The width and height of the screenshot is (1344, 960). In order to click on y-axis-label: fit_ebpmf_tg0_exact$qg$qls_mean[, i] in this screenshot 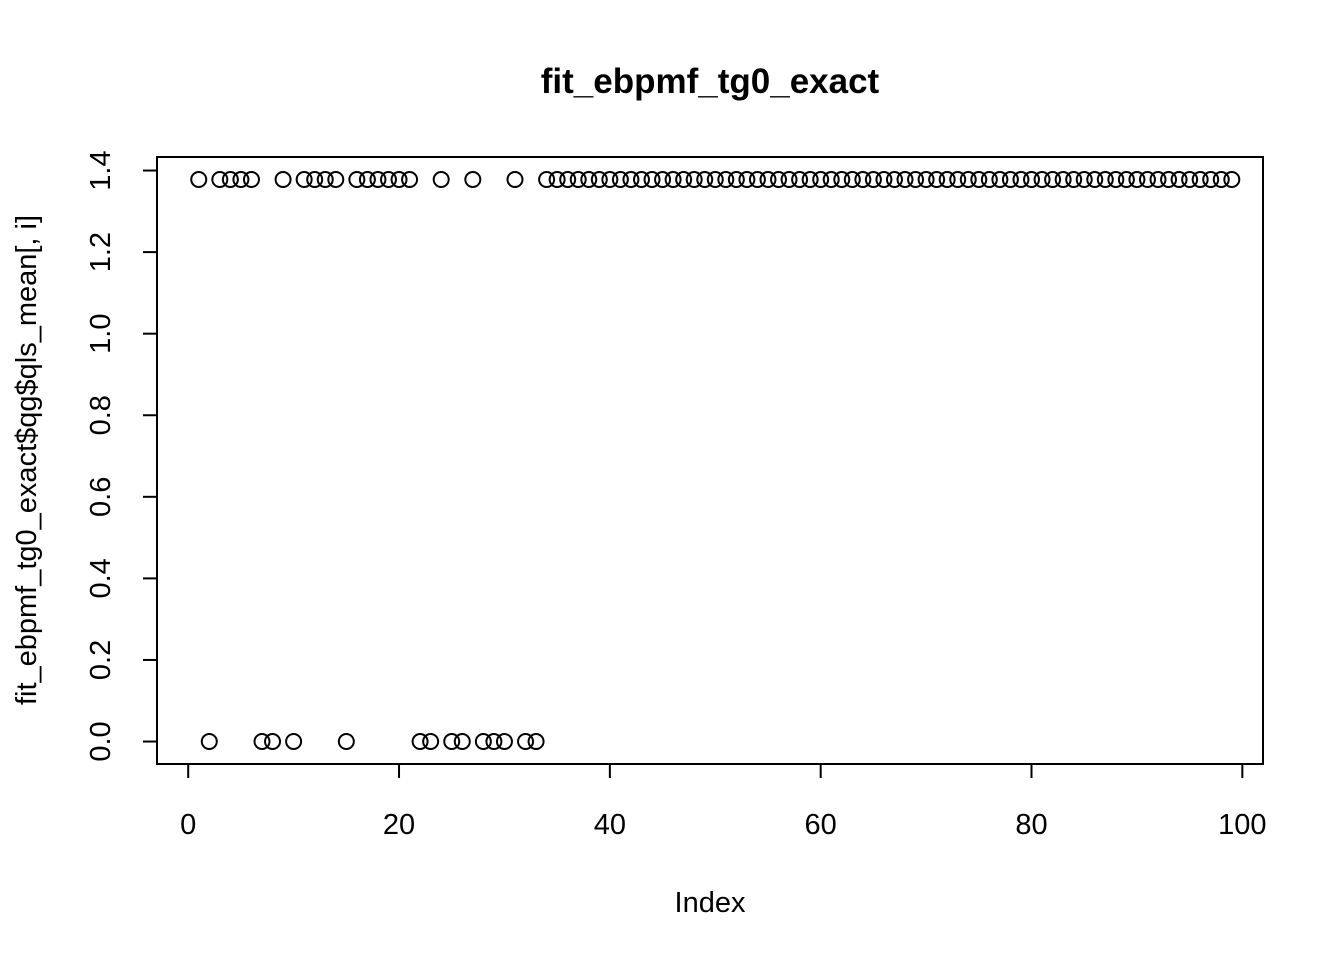, I will do `click(27, 460)`.